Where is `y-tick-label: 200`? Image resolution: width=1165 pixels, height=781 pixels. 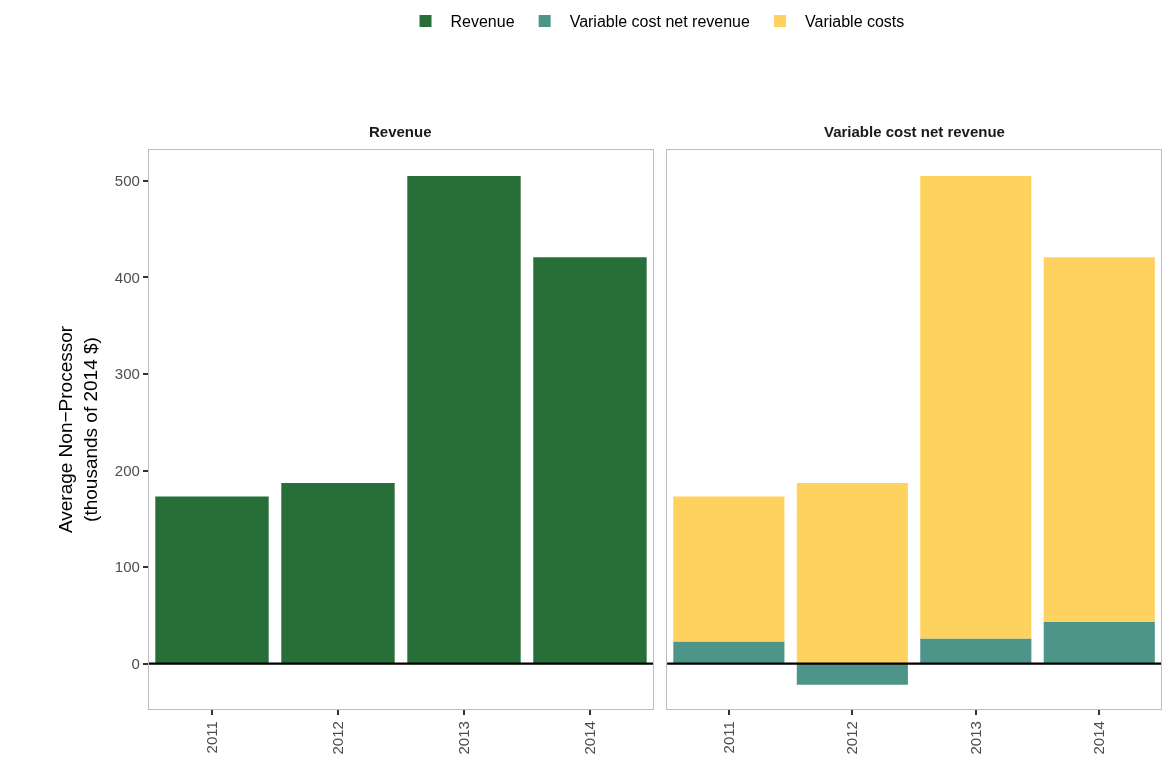 y-tick-label: 200 is located at coordinates (127, 470).